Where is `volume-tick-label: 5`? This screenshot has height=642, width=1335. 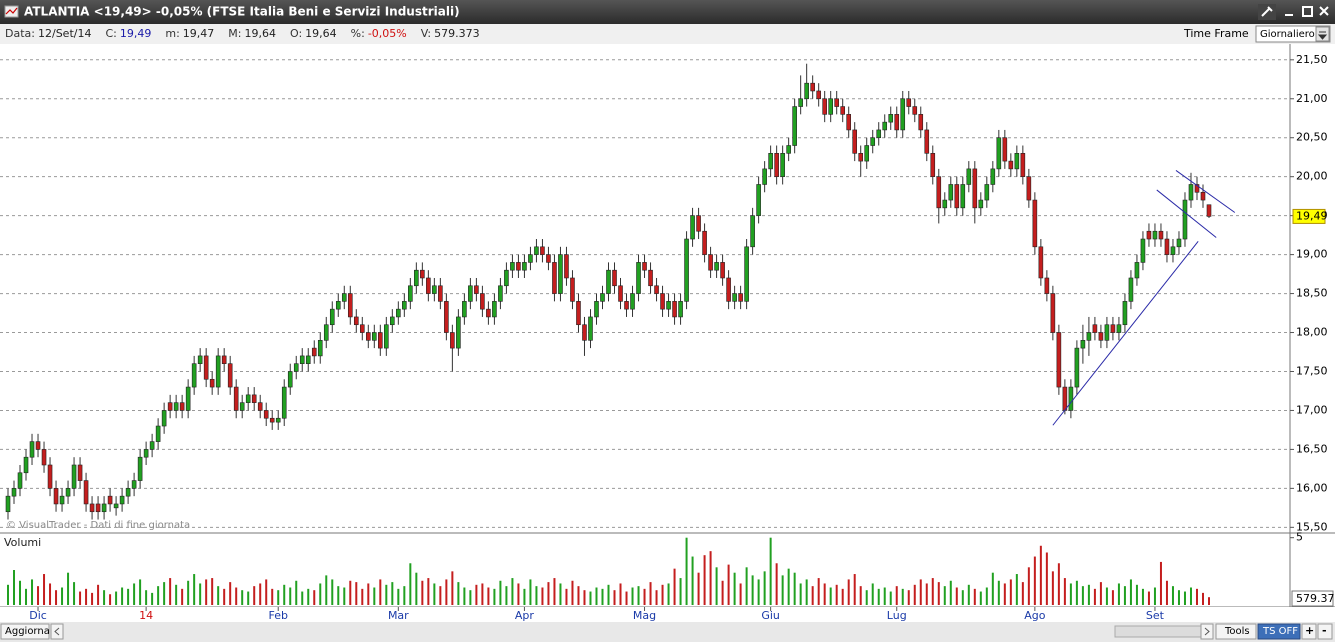
volume-tick-label: 5 is located at coordinates (1299, 537).